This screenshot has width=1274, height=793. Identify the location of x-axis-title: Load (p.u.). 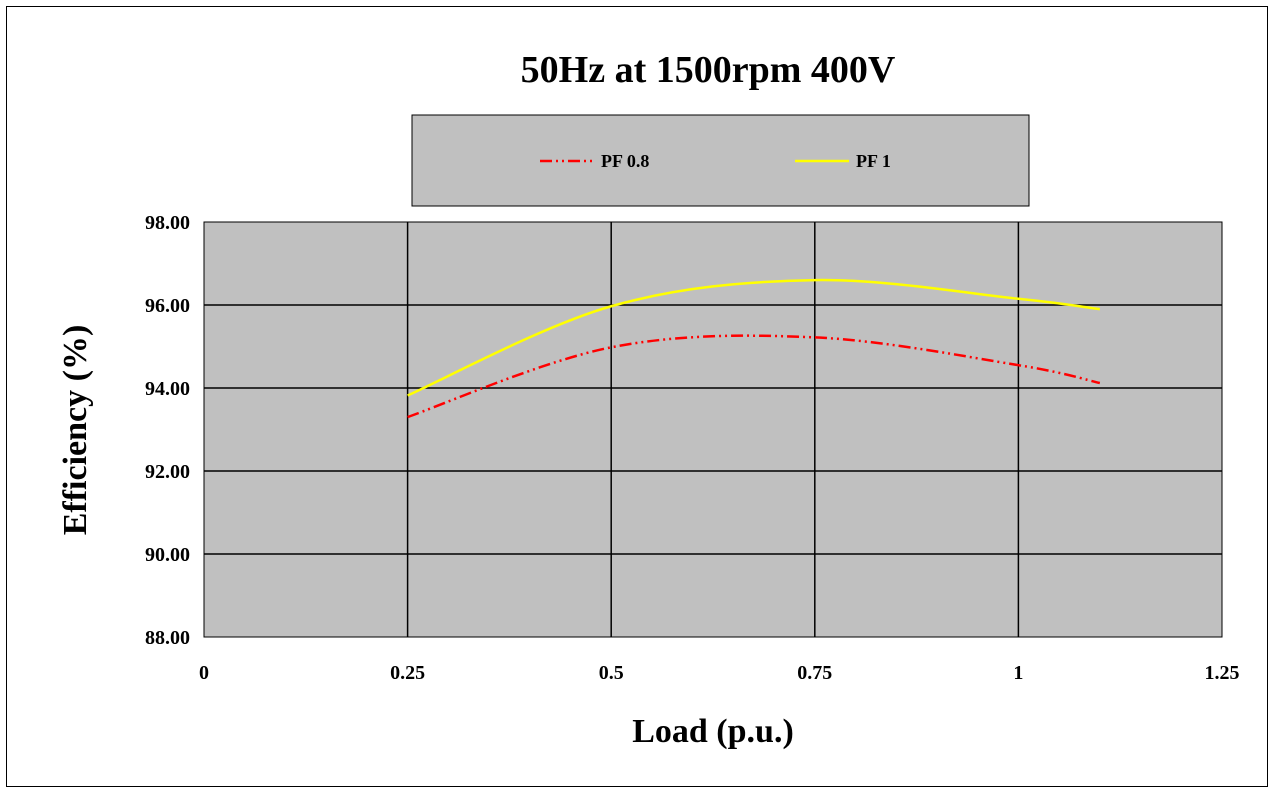
(713, 731).